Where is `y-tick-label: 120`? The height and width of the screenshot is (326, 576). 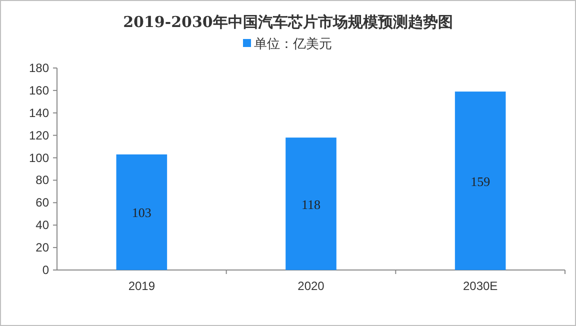 y-tick-label: 120 is located at coordinates (39, 135).